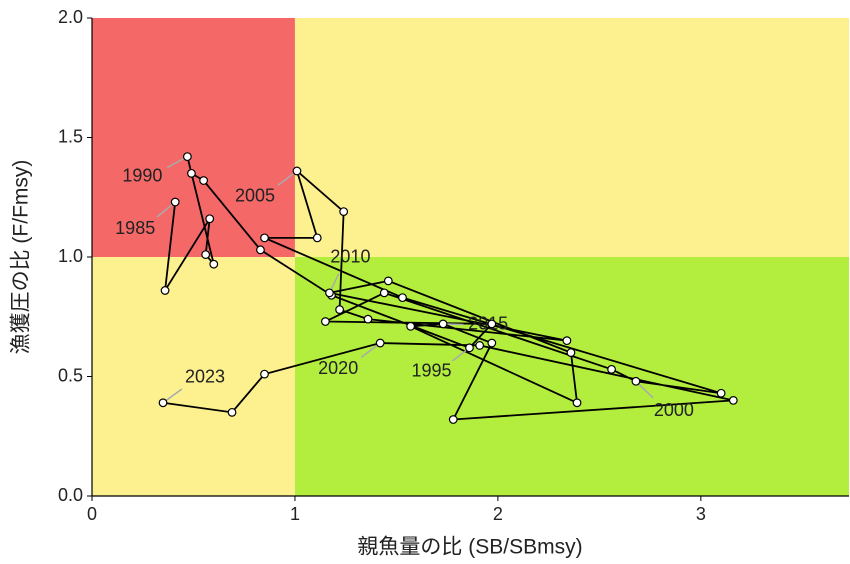 This screenshot has height=564, width=850. I want to click on x-tick-label: 0, so click(92, 514).